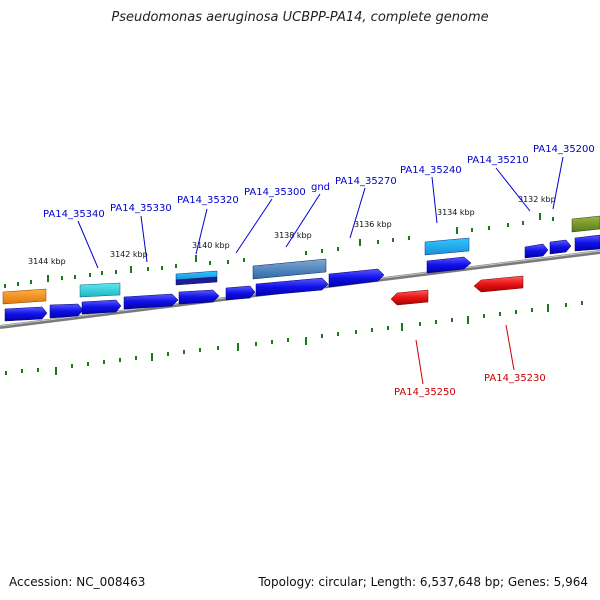 The image size is (600, 600). What do you see at coordinates (431, 170) in the screenshot?
I see `gene-label: PA14_35240` at bounding box center [431, 170].